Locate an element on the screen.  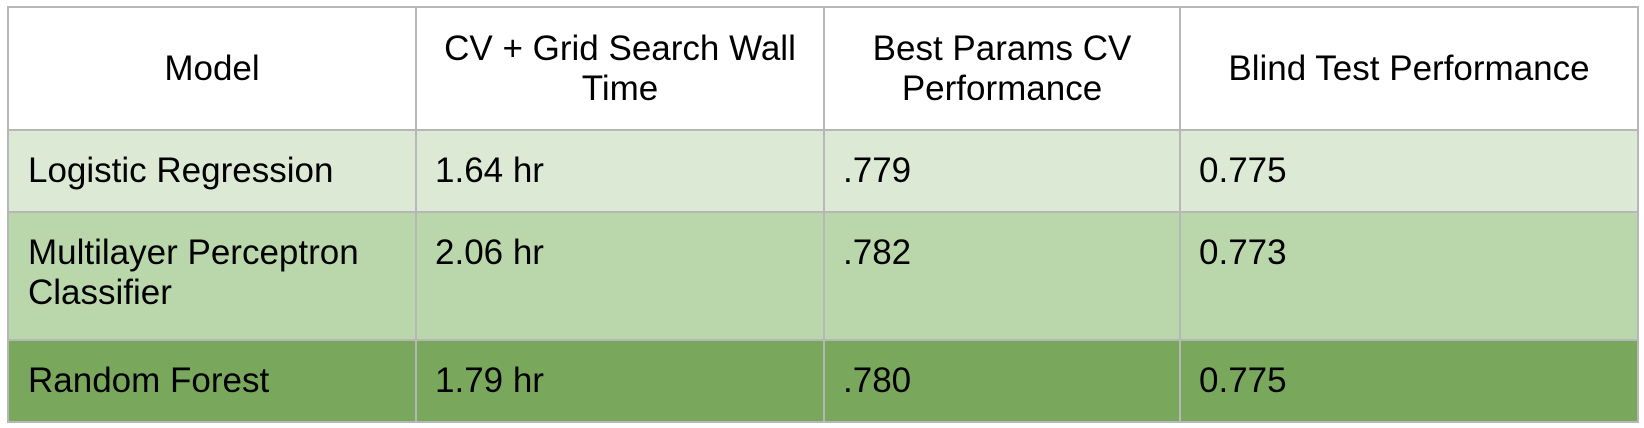
cell-blind-test: 0.773 is located at coordinates (1409, 276).